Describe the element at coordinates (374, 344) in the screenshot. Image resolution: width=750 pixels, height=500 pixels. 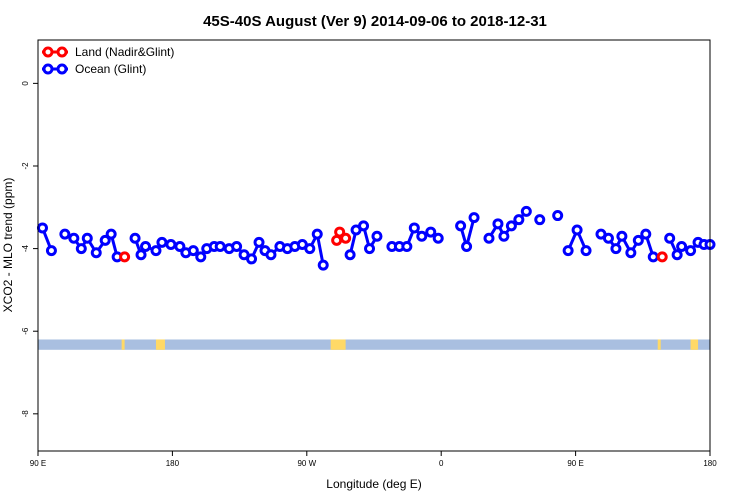
I see `ocean-surface-band` at that location.